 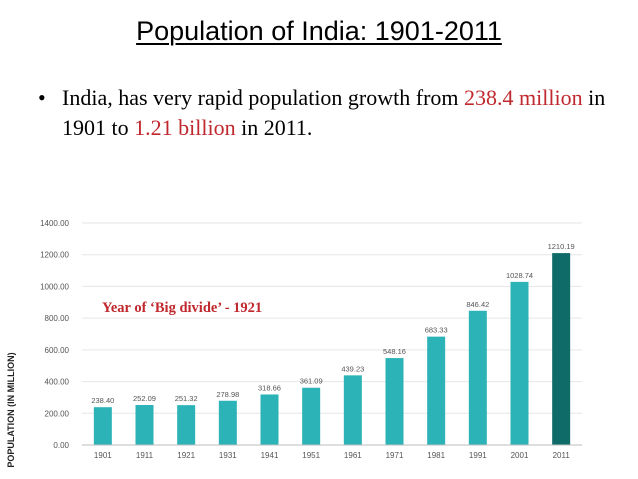 What do you see at coordinates (102, 426) in the screenshot?
I see `bar-1901` at bounding box center [102, 426].